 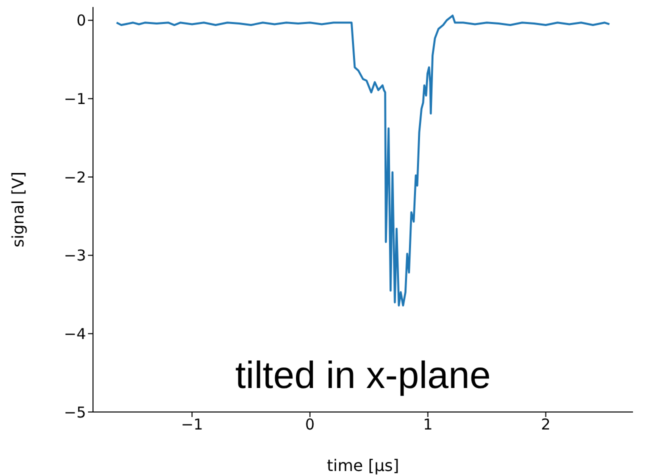 What do you see at coordinates (81, 21) in the screenshot?
I see `y-tick-label: 0` at bounding box center [81, 21].